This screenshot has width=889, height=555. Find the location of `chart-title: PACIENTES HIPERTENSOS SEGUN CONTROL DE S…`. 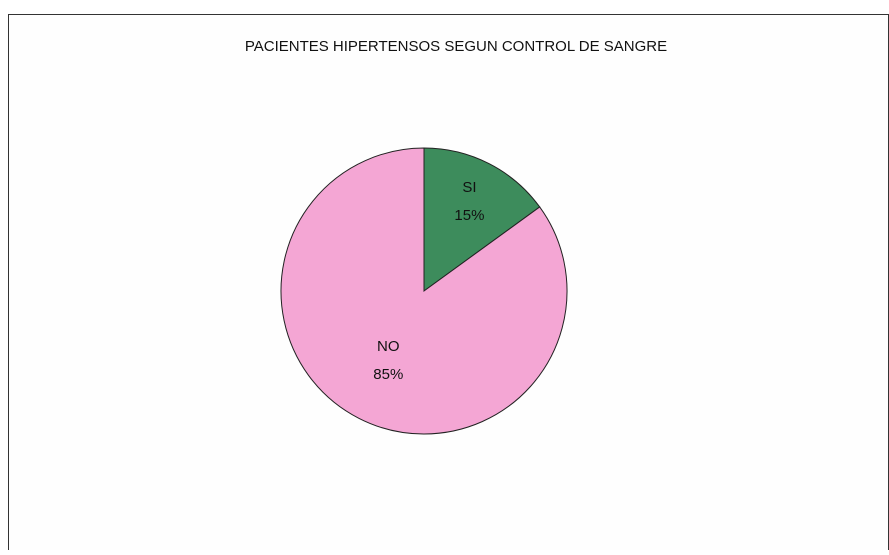

chart-title: PACIENTES HIPERTENSOS SEGUN CONTROL DE S… is located at coordinates (456, 46).